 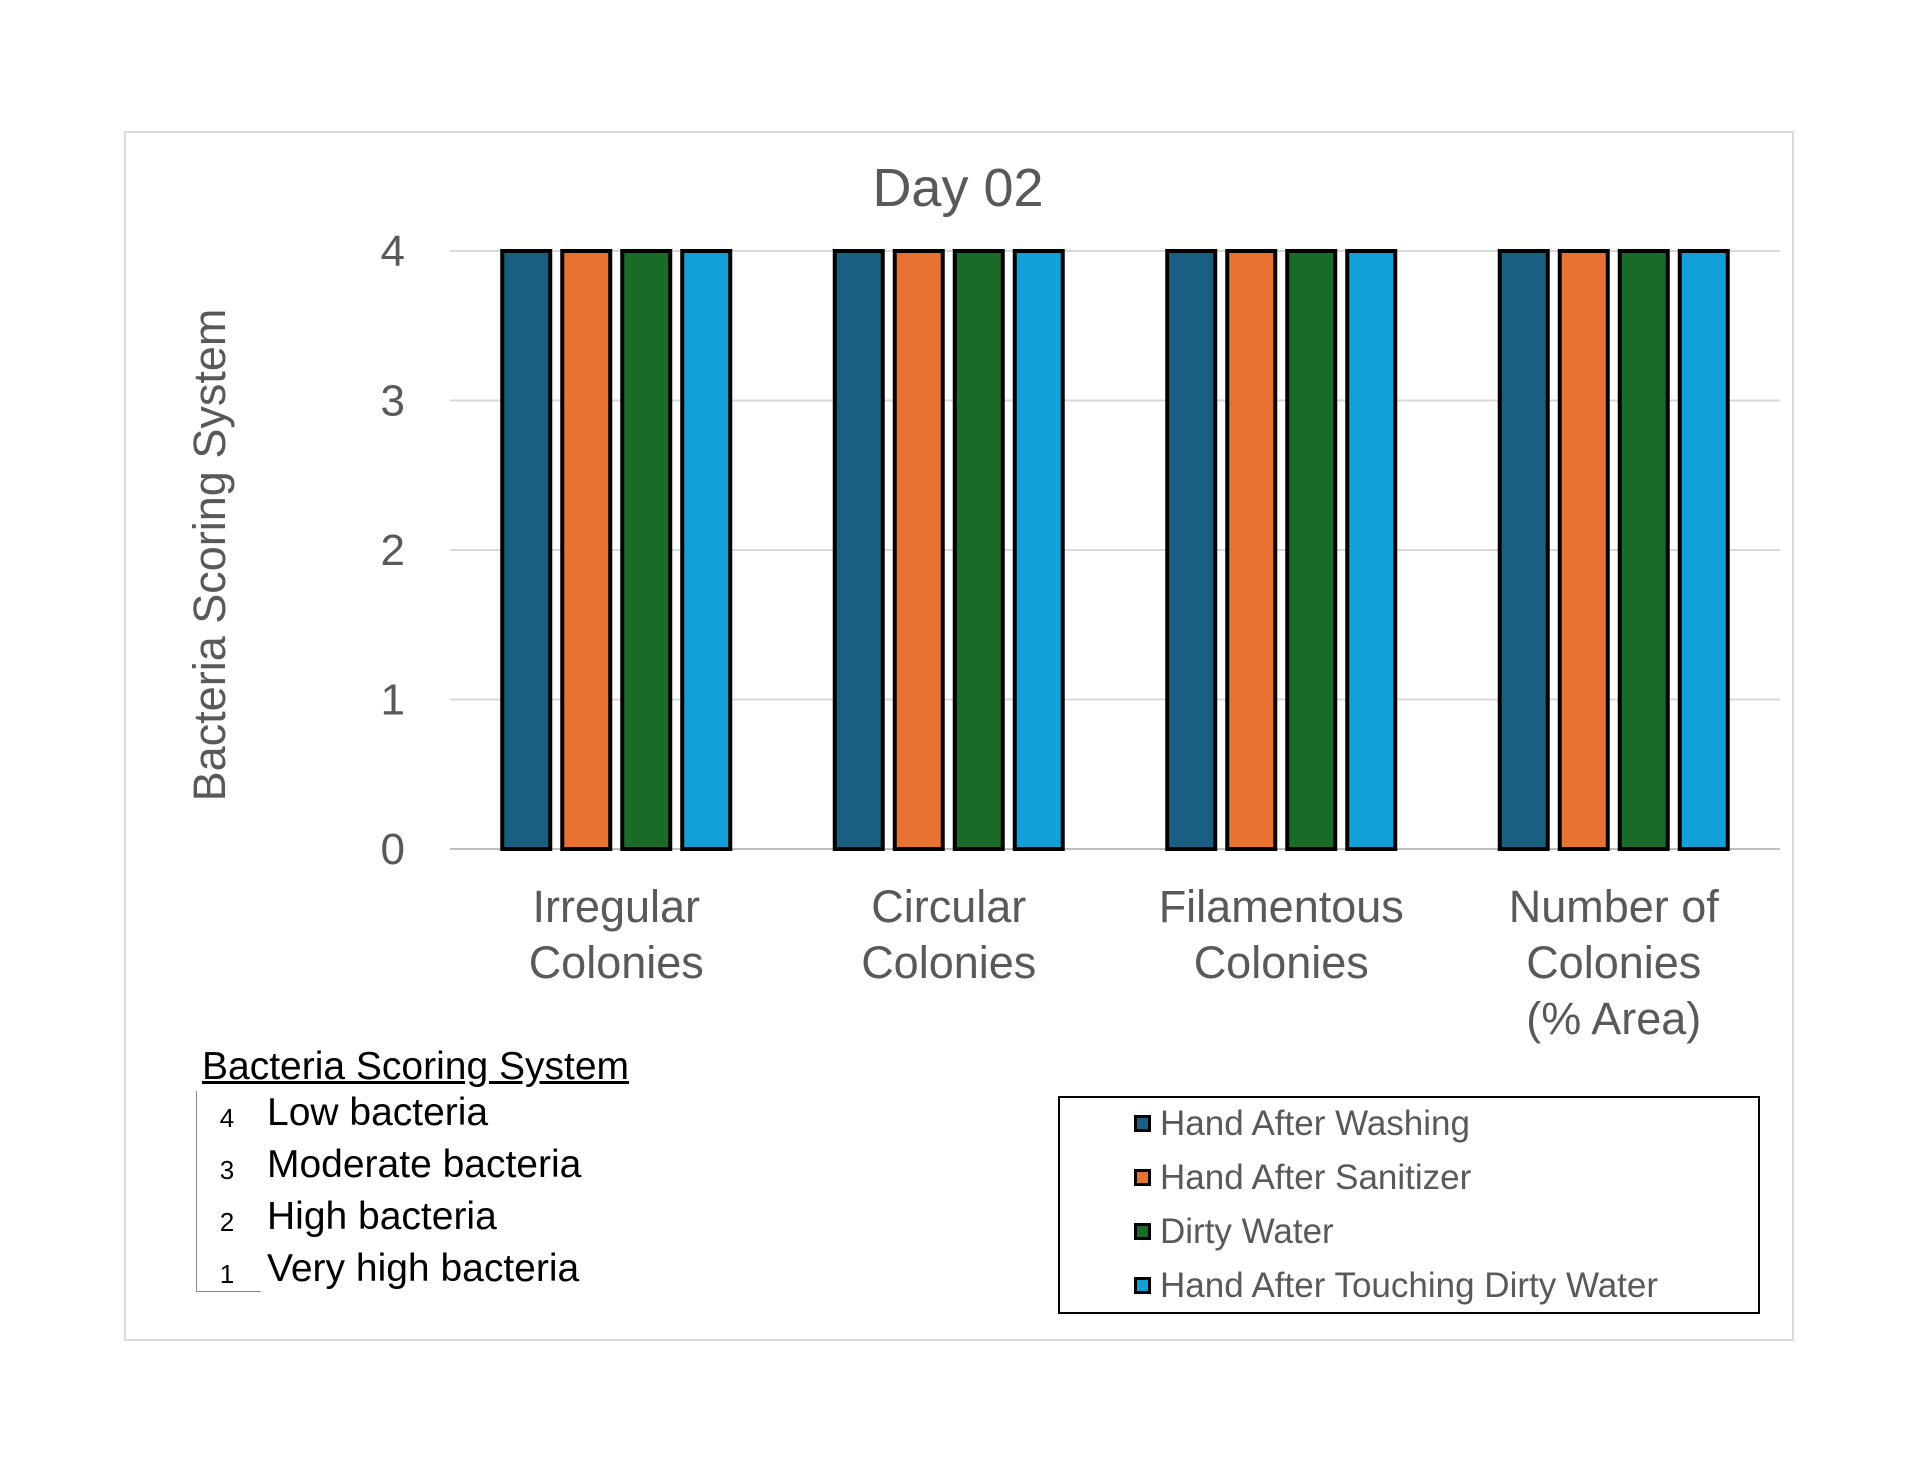 What do you see at coordinates (393, 700) in the screenshot?
I see `y-tick-label: 1` at bounding box center [393, 700].